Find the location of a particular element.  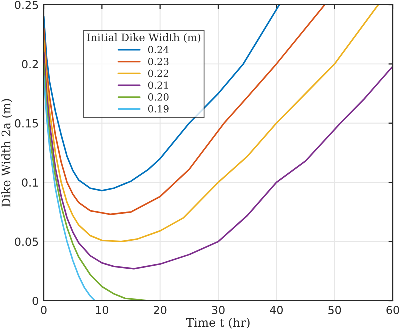

y-axis-title: Dike Width 2a (m) is located at coordinates (7, 153).